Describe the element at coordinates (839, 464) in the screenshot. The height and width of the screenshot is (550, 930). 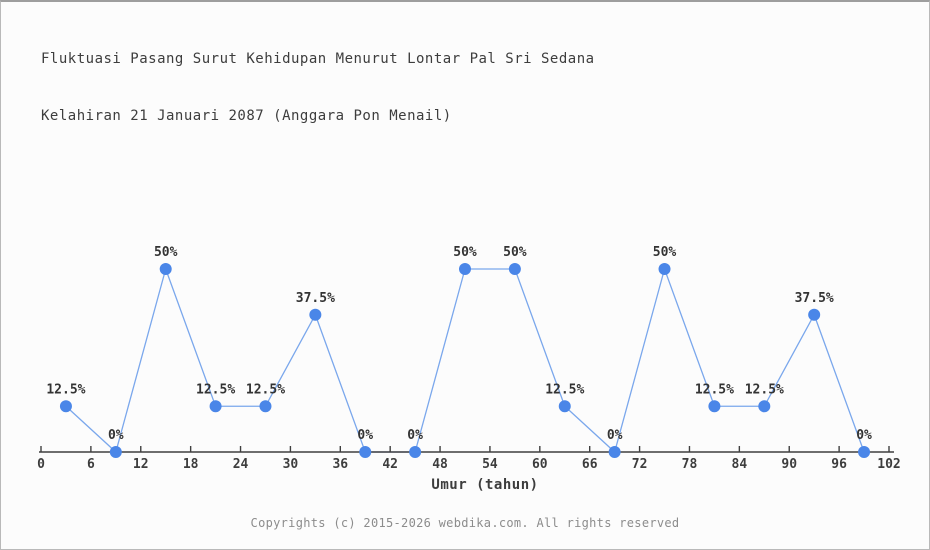
I see `x-tick-label: 96` at that location.